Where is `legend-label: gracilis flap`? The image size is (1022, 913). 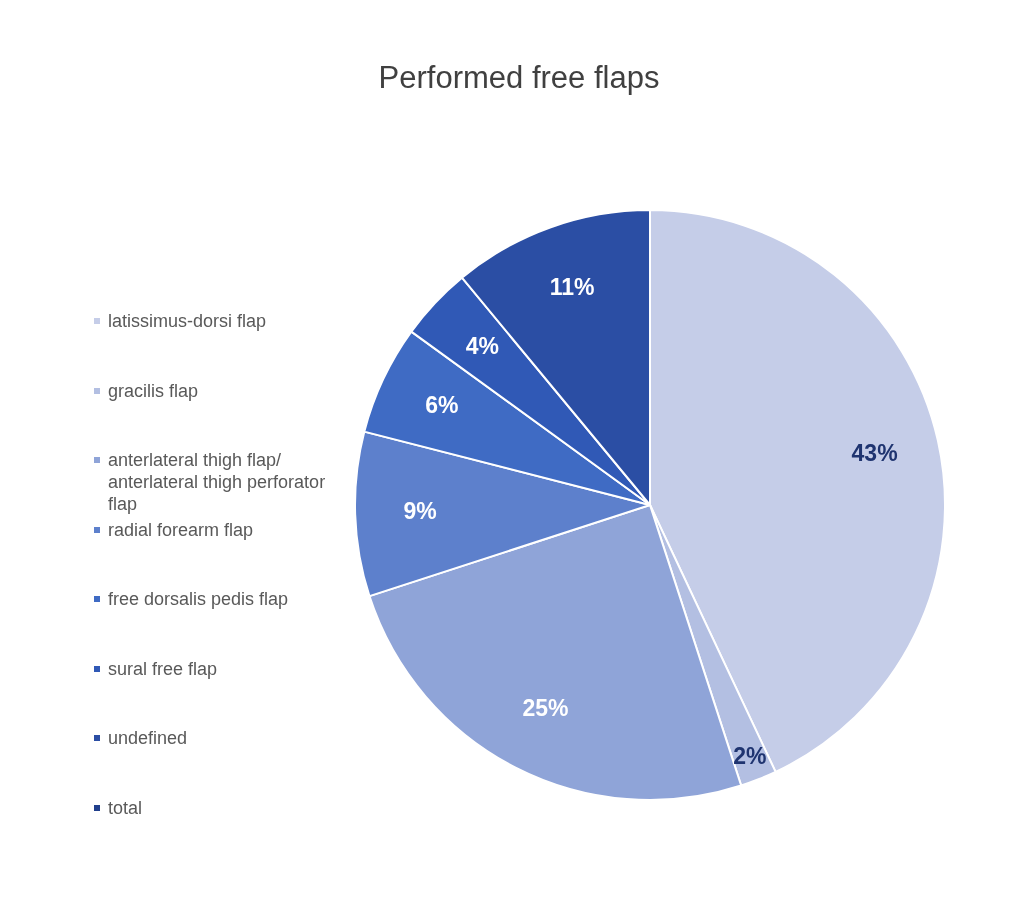 legend-label: gracilis flap is located at coordinates (153, 390).